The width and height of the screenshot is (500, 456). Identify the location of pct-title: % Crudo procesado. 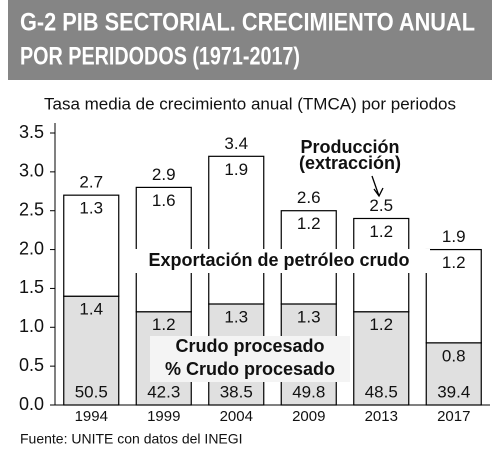
(250, 369).